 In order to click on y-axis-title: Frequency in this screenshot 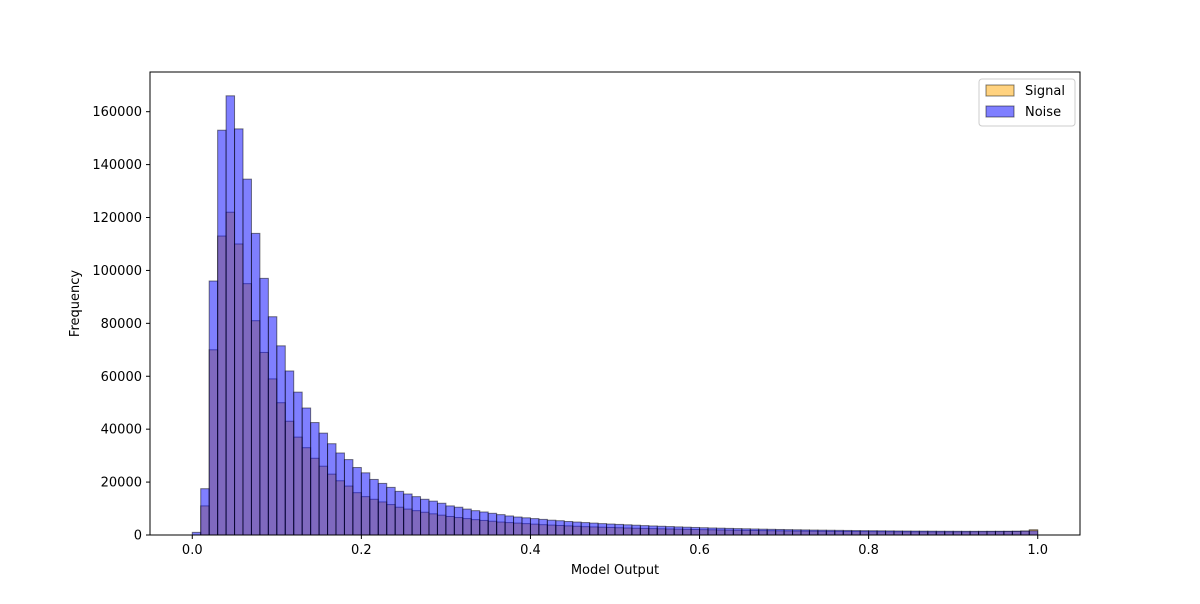, I will do `click(75, 303)`.